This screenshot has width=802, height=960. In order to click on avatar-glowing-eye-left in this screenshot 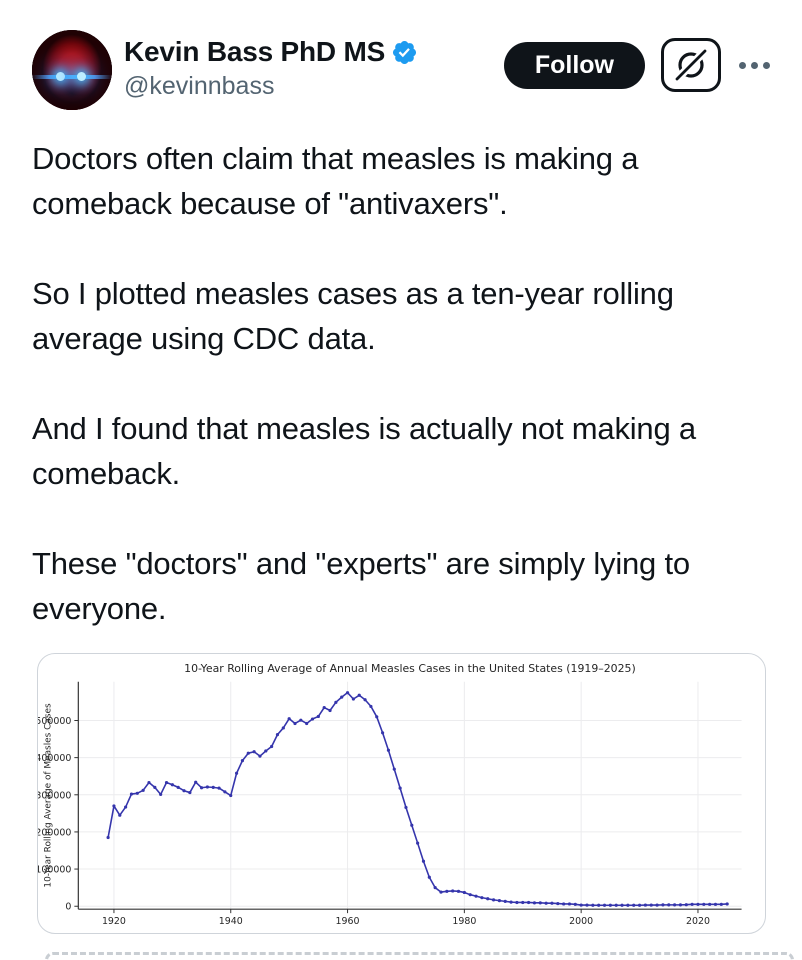, I will do `click(60, 76)`.